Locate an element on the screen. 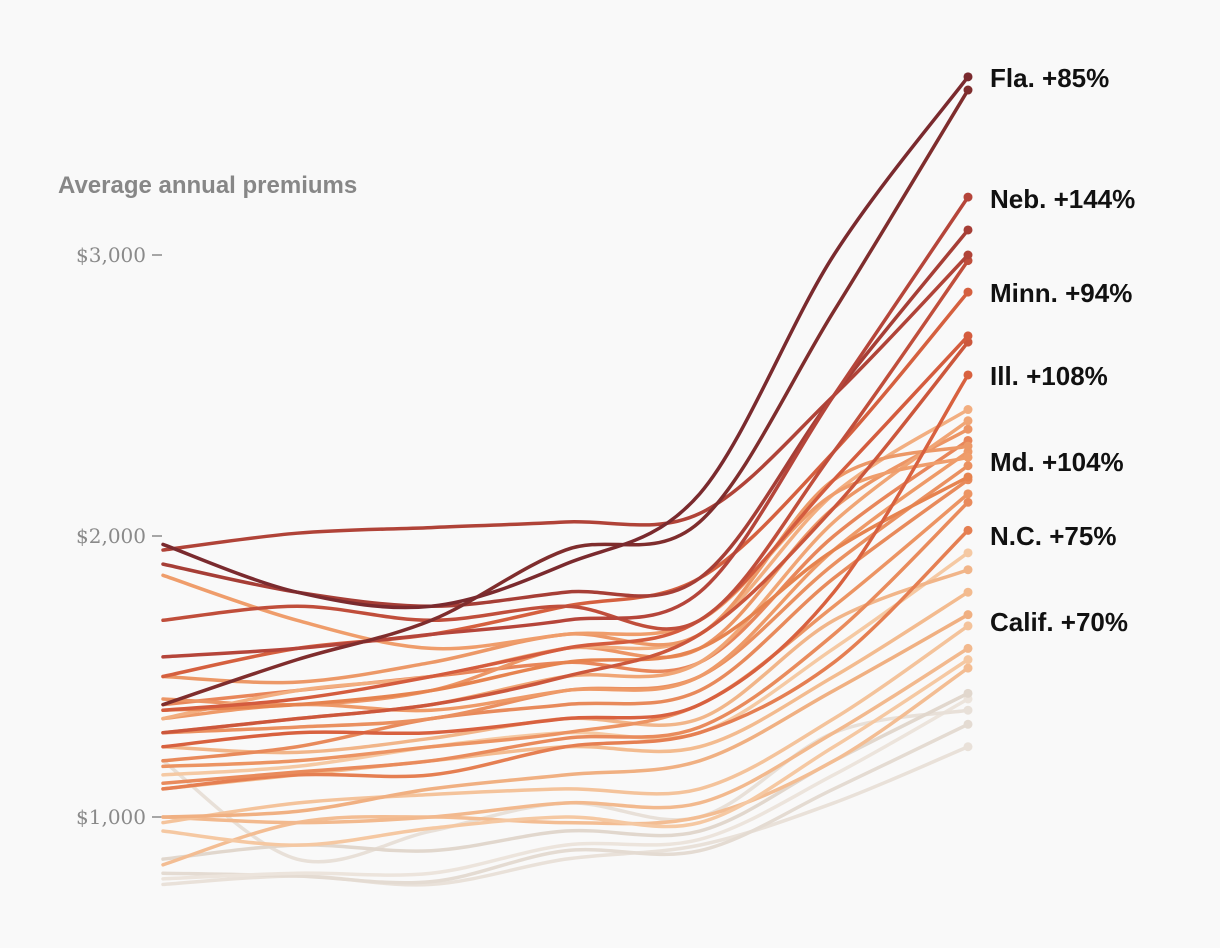 The image size is (1220, 948). y-tick-label: $1,000 is located at coordinates (111, 817).